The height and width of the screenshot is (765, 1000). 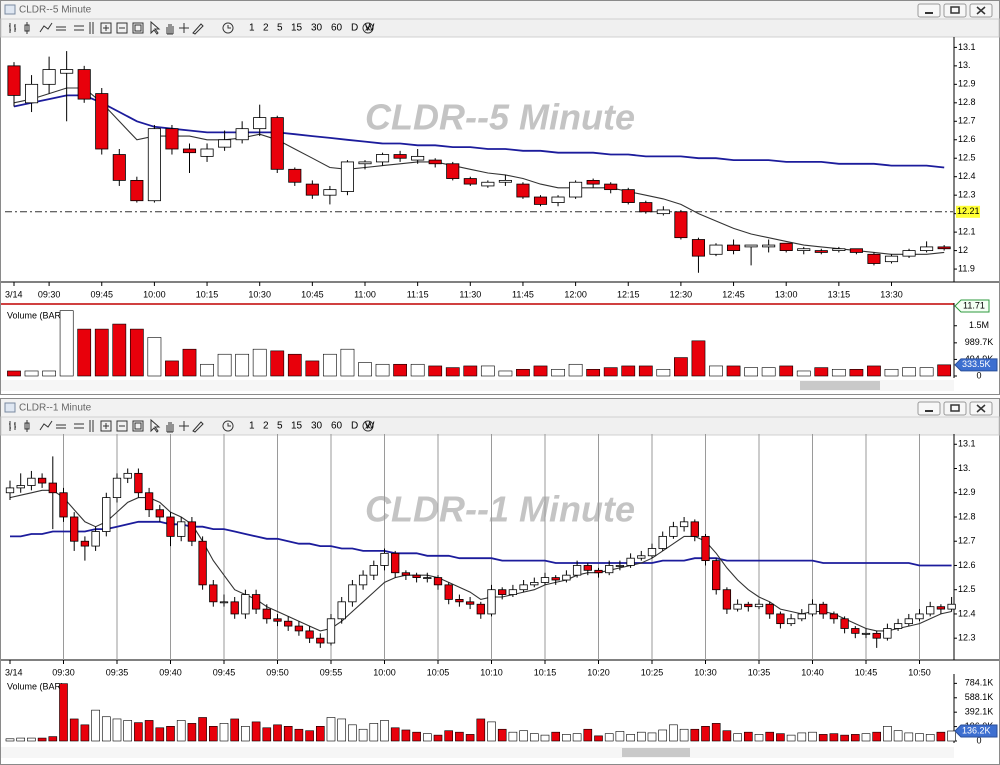 What do you see at coordinates (681, 294) in the screenshot?
I see `x-tick-label: 12:30` at bounding box center [681, 294].